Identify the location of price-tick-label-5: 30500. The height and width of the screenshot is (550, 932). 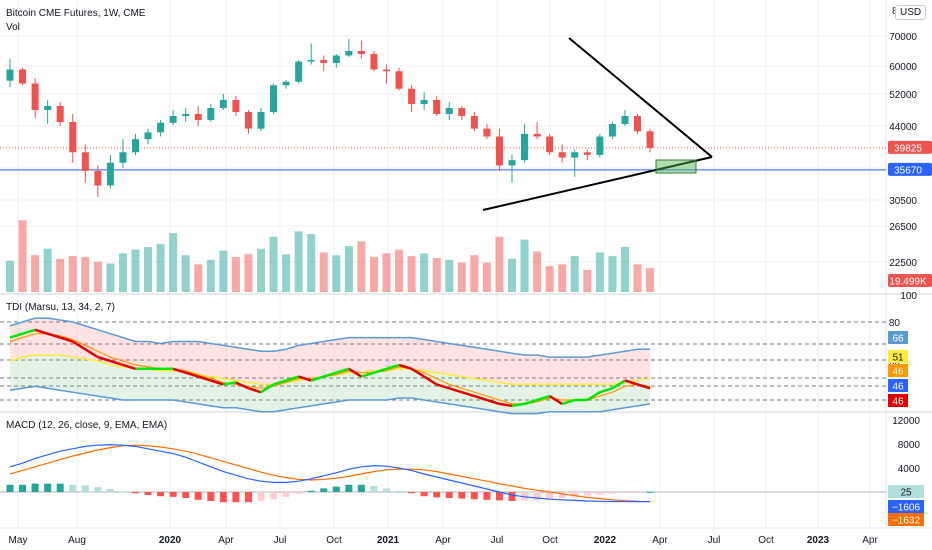
(903, 201).